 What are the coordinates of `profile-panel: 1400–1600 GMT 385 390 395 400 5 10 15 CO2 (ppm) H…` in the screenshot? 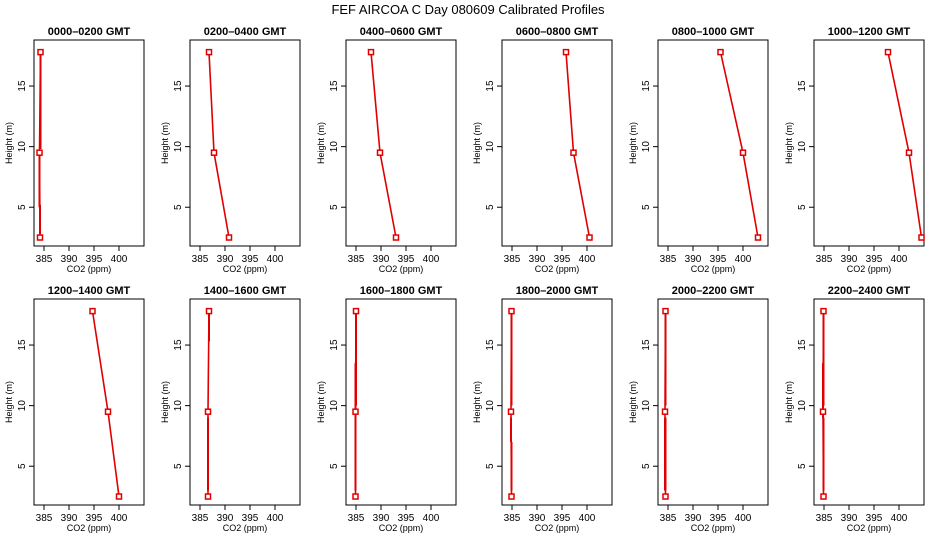 It's located at (230, 409).